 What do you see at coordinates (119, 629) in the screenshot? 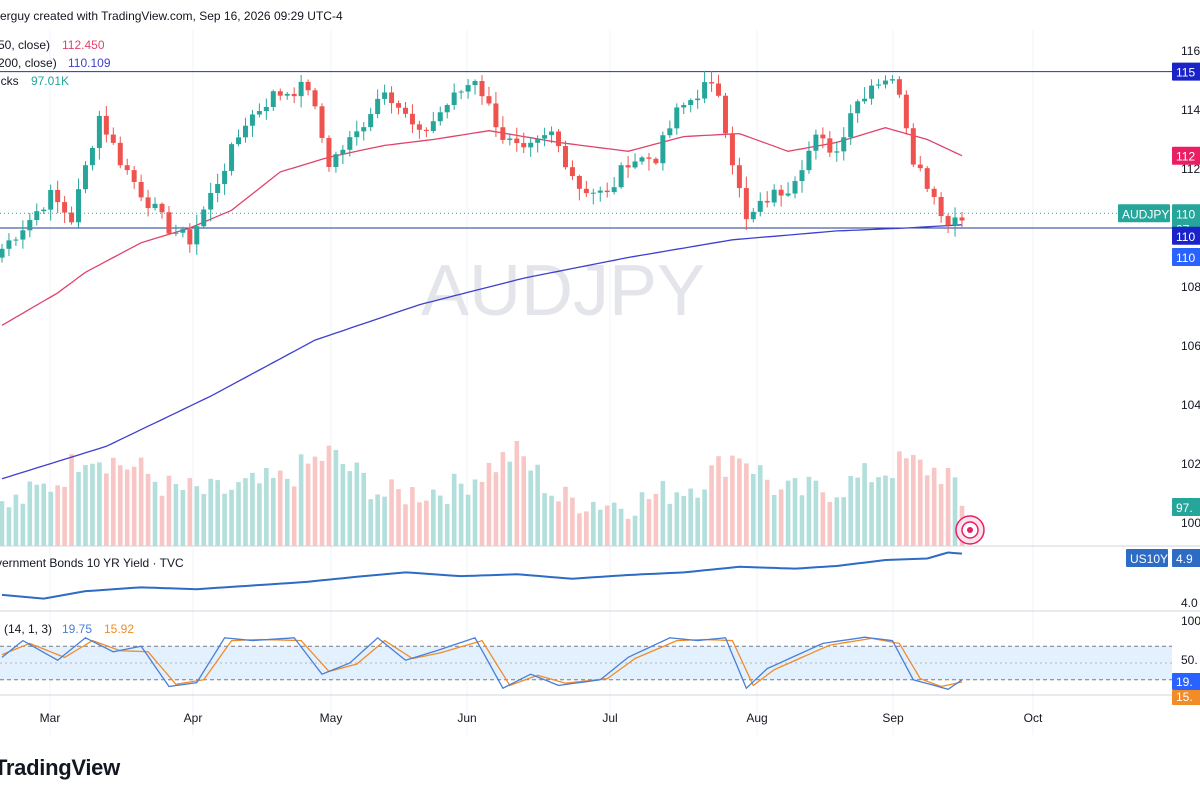
I see `stoch-d-value: 15.92` at bounding box center [119, 629].